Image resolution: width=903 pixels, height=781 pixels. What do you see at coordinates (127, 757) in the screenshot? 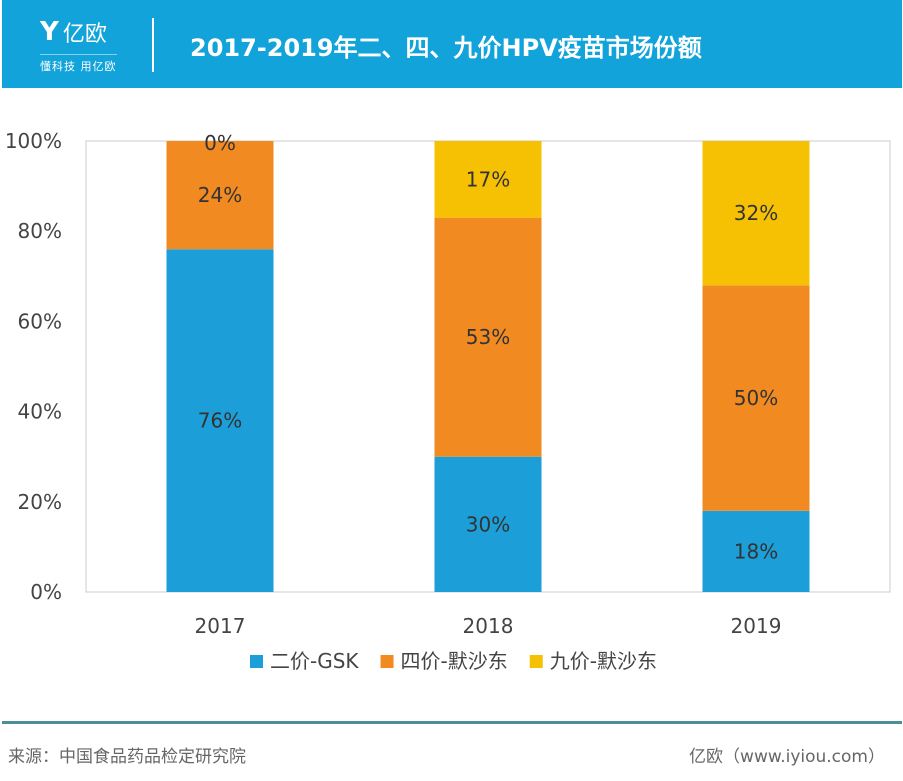
I see `source-note: 来源：中国食品药品检定研究院` at bounding box center [127, 757].